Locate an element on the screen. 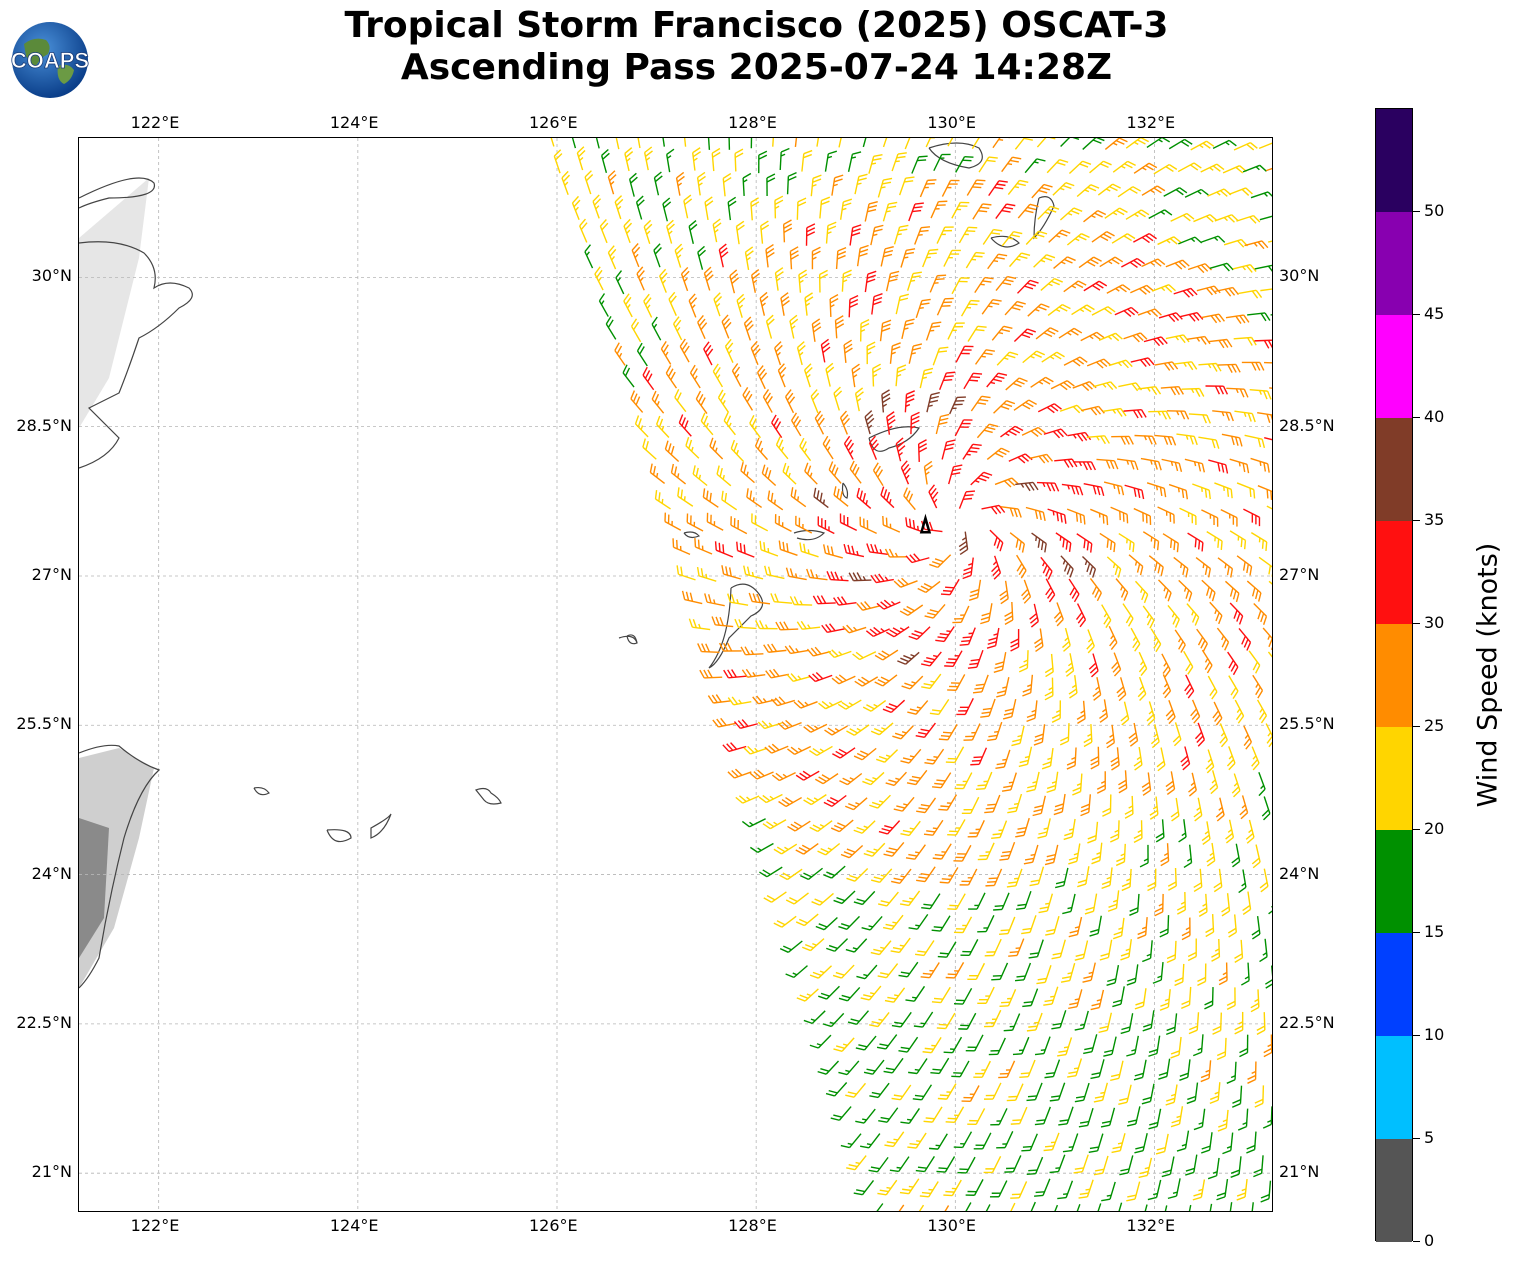 The height and width of the screenshot is (1264, 1513). coaps-logo-icon: COAPS is located at coordinates (50, 60).